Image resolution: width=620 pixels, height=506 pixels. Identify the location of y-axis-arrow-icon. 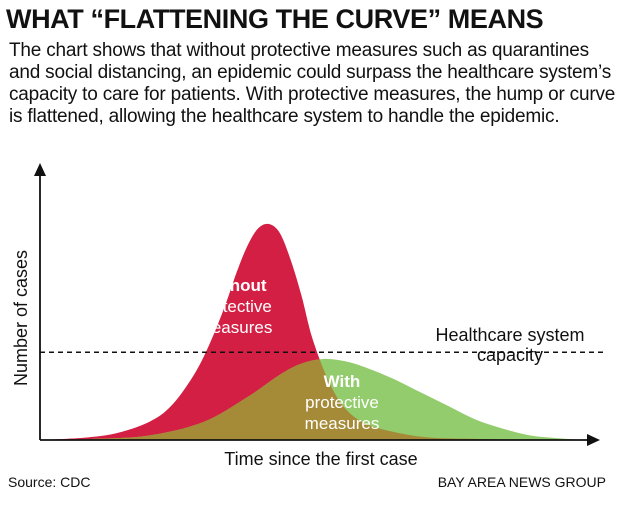
(40, 169).